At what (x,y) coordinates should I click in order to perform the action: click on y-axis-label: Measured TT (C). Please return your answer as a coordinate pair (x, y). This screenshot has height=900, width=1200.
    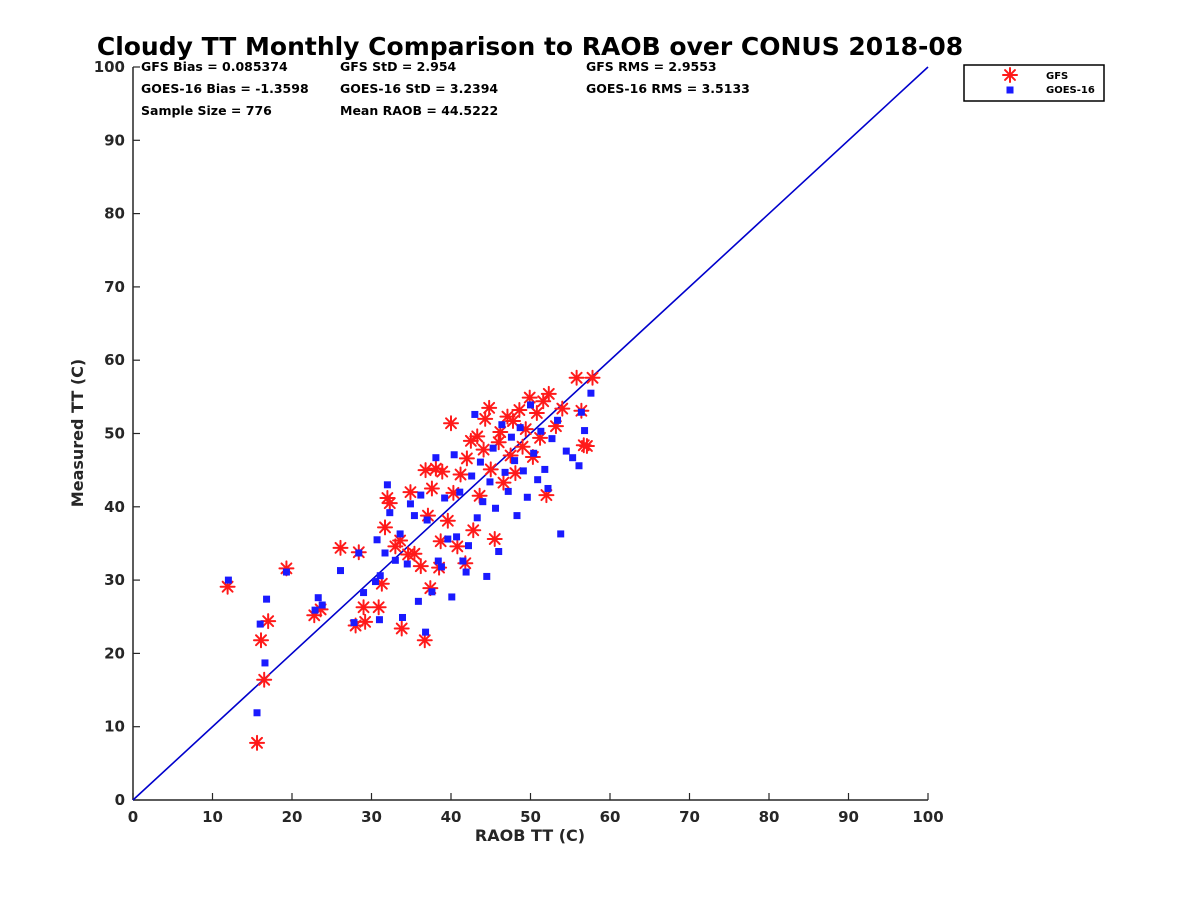
    Looking at the image, I should click on (77, 433).